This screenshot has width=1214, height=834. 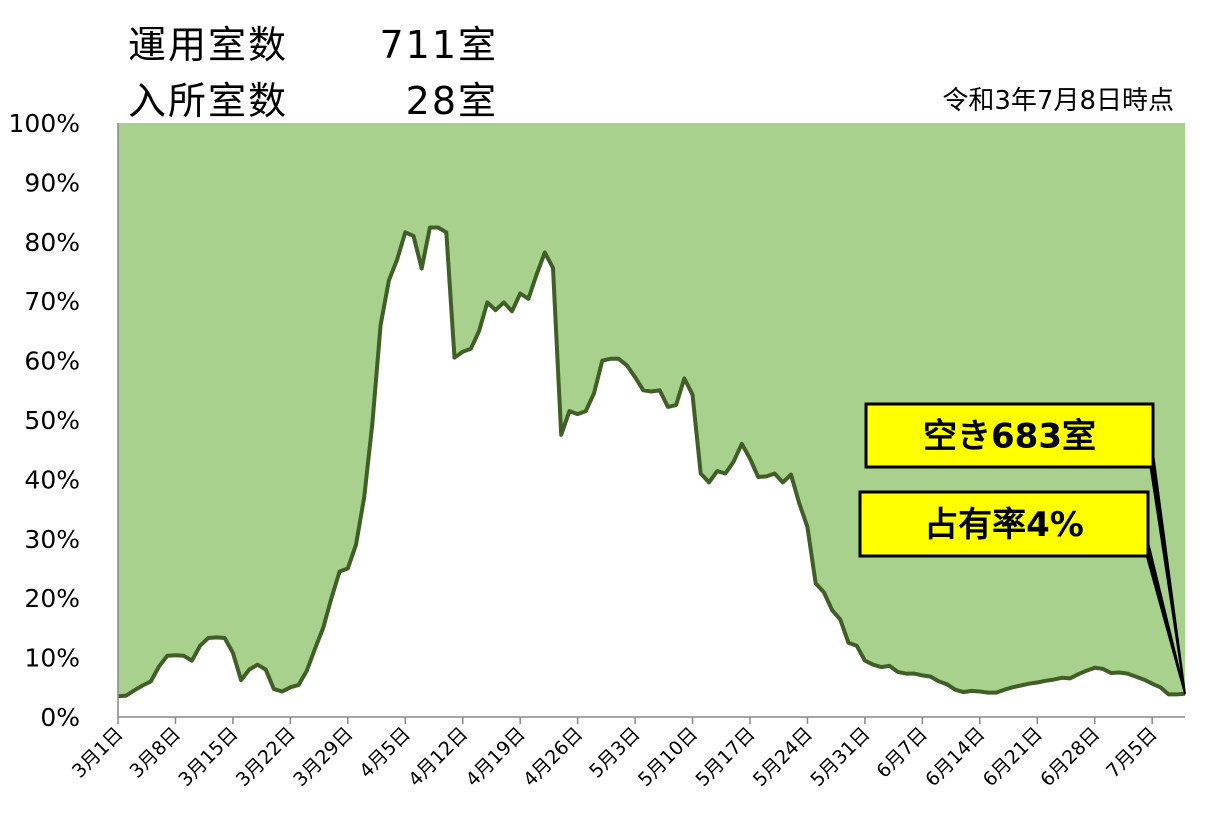 What do you see at coordinates (52, 658) in the screenshot?
I see `y-tick-label: 10%` at bounding box center [52, 658].